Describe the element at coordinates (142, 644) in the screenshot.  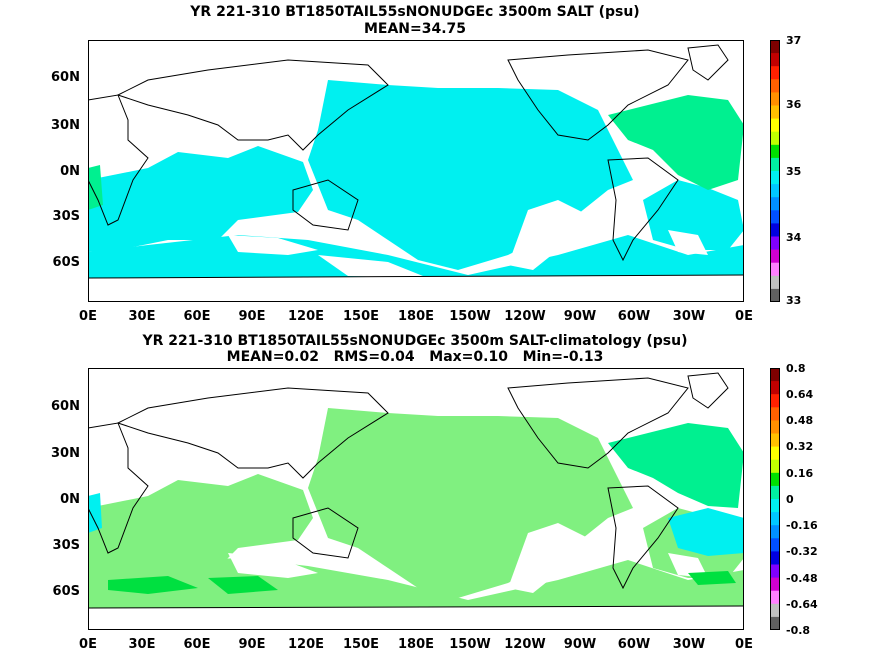
I see `panel2-lon-label: 30E` at that location.